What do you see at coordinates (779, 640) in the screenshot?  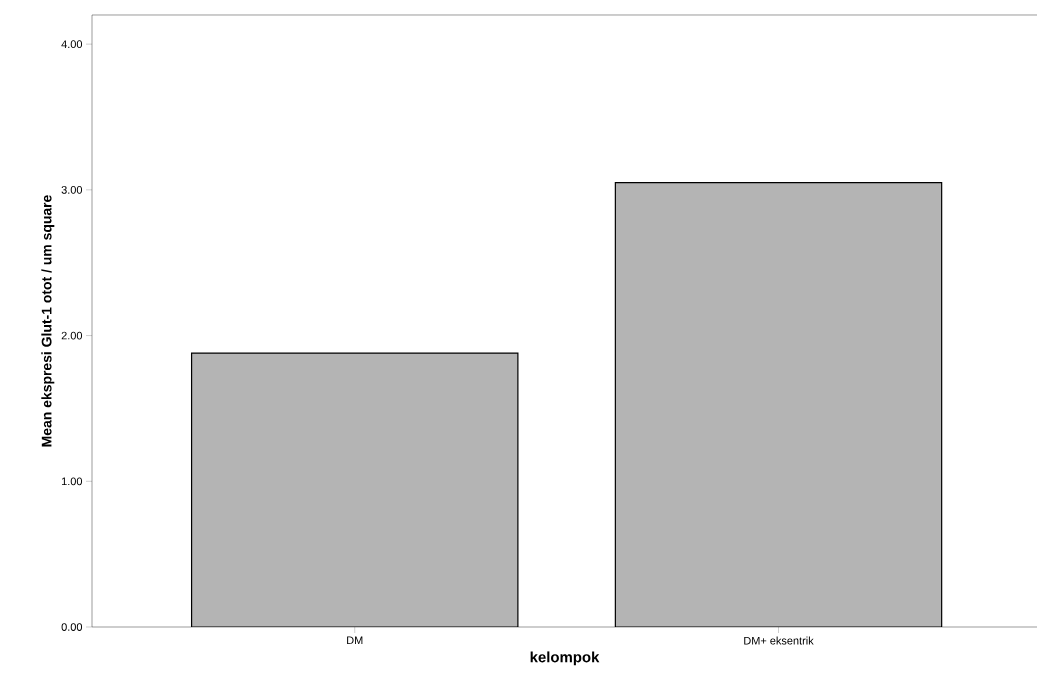 I see `x-tick-label: DM+ eksentrik` at bounding box center [779, 640].